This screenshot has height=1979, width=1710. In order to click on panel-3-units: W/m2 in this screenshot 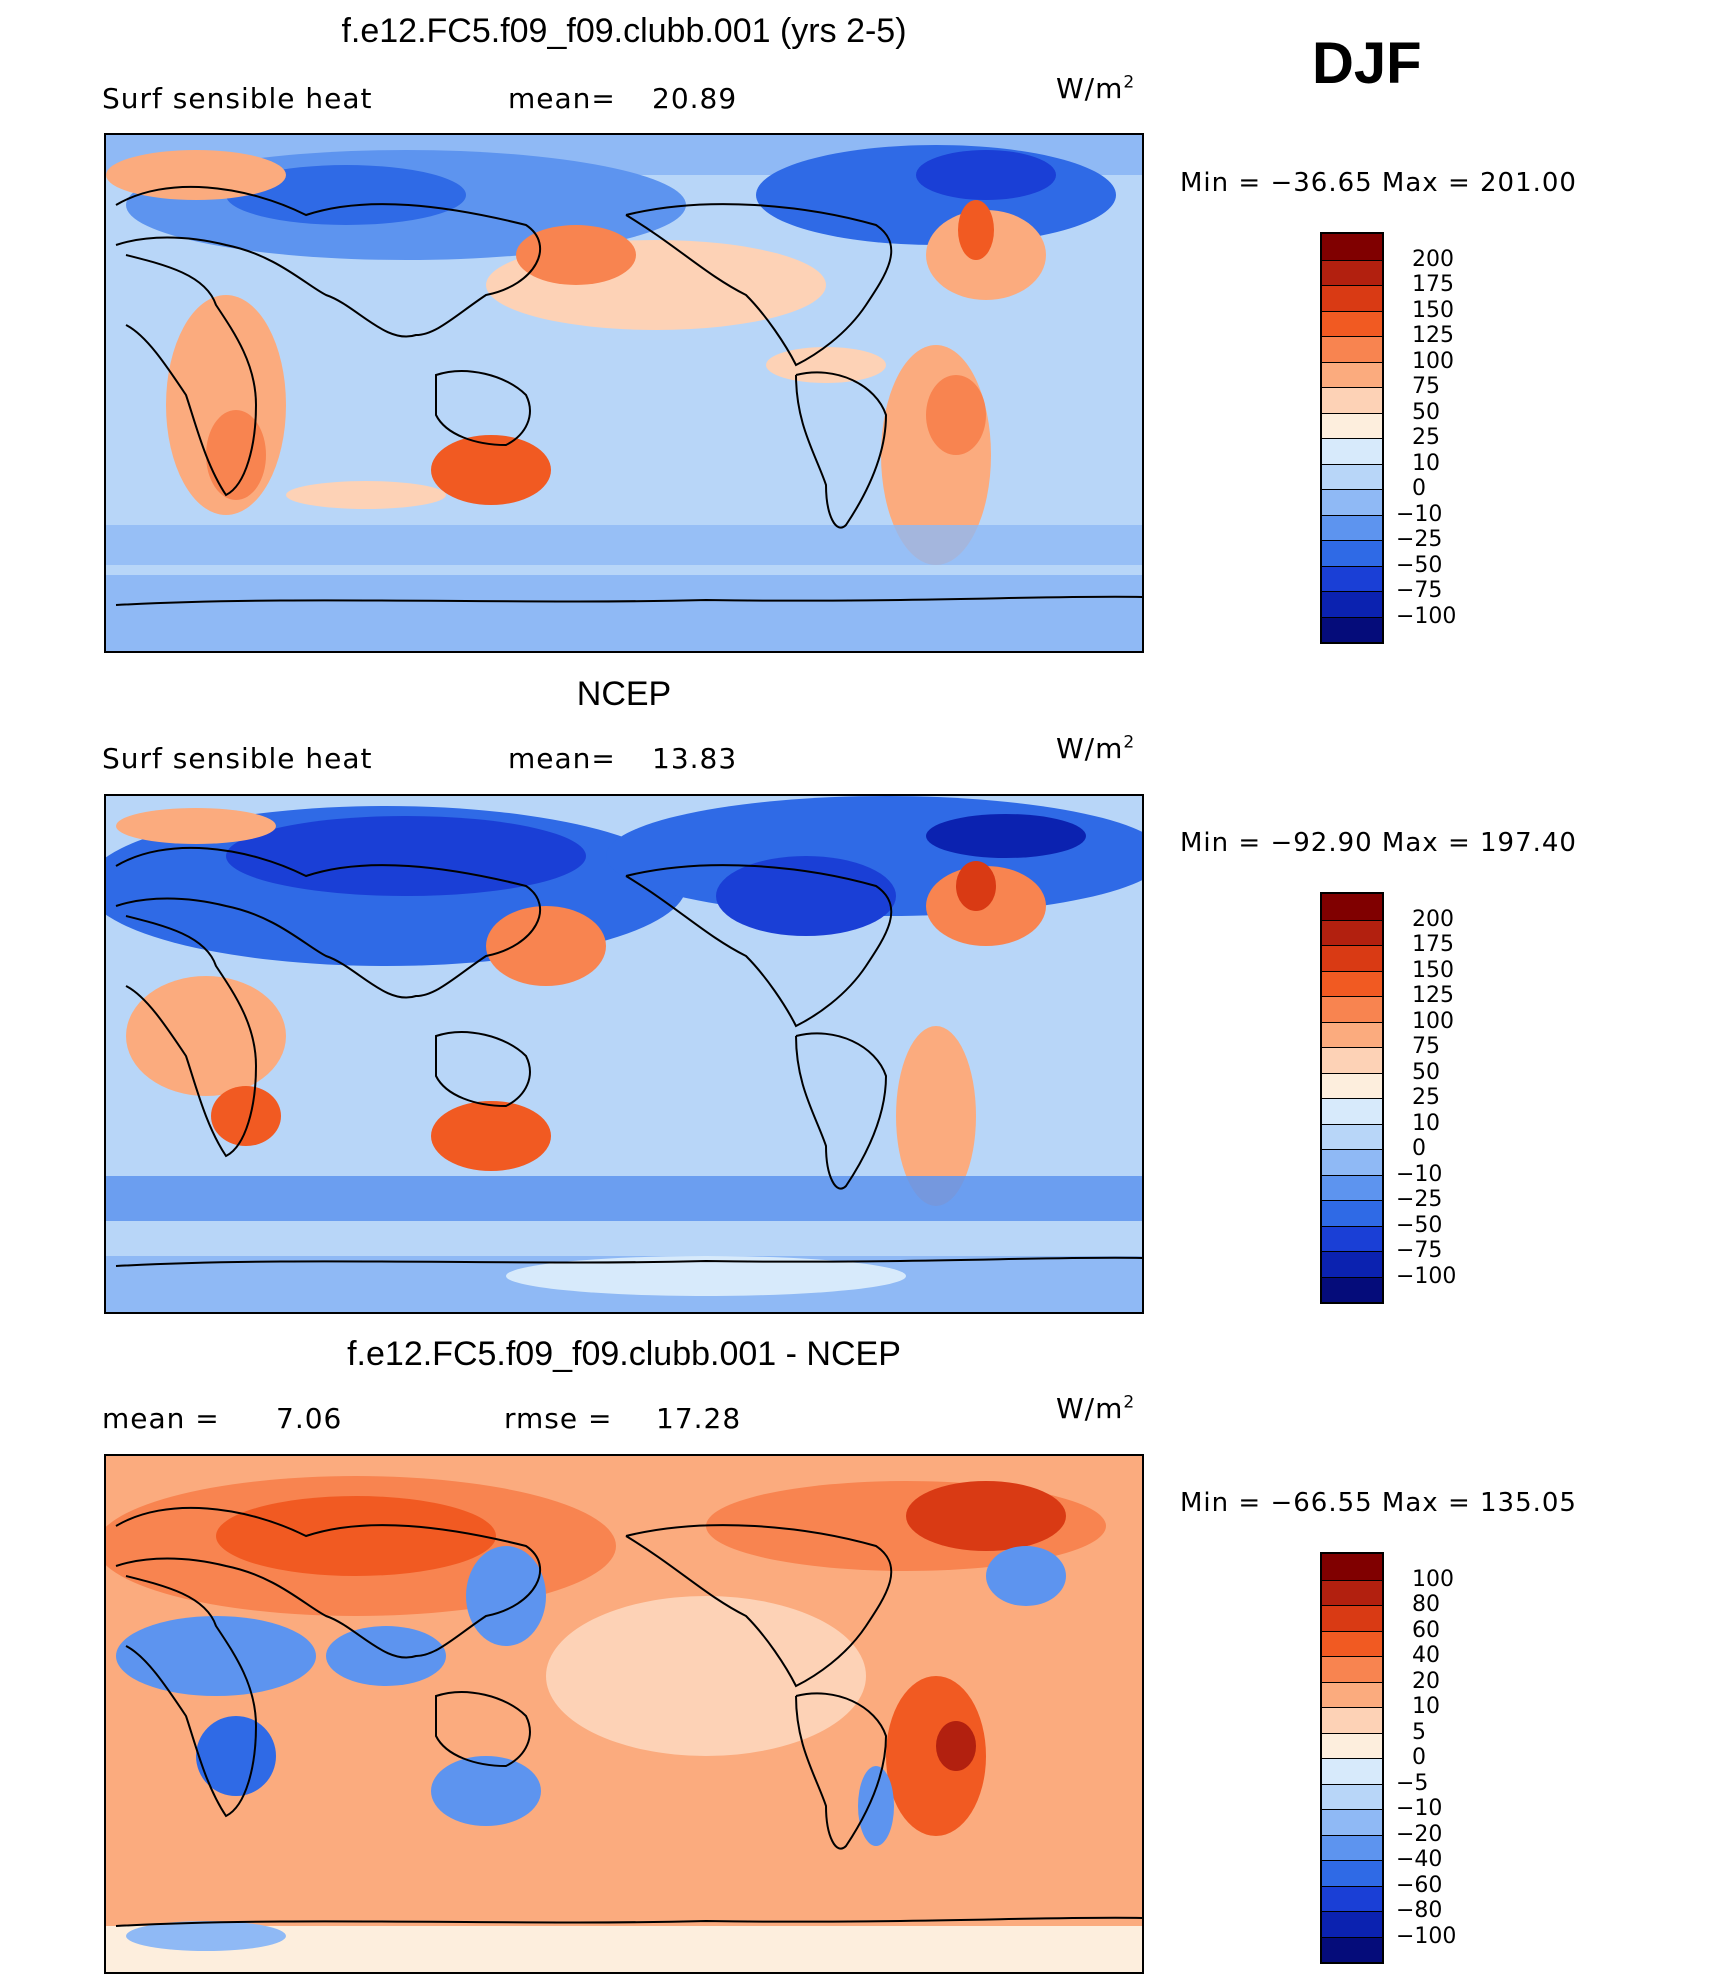, I will do `click(1096, 1408)`.